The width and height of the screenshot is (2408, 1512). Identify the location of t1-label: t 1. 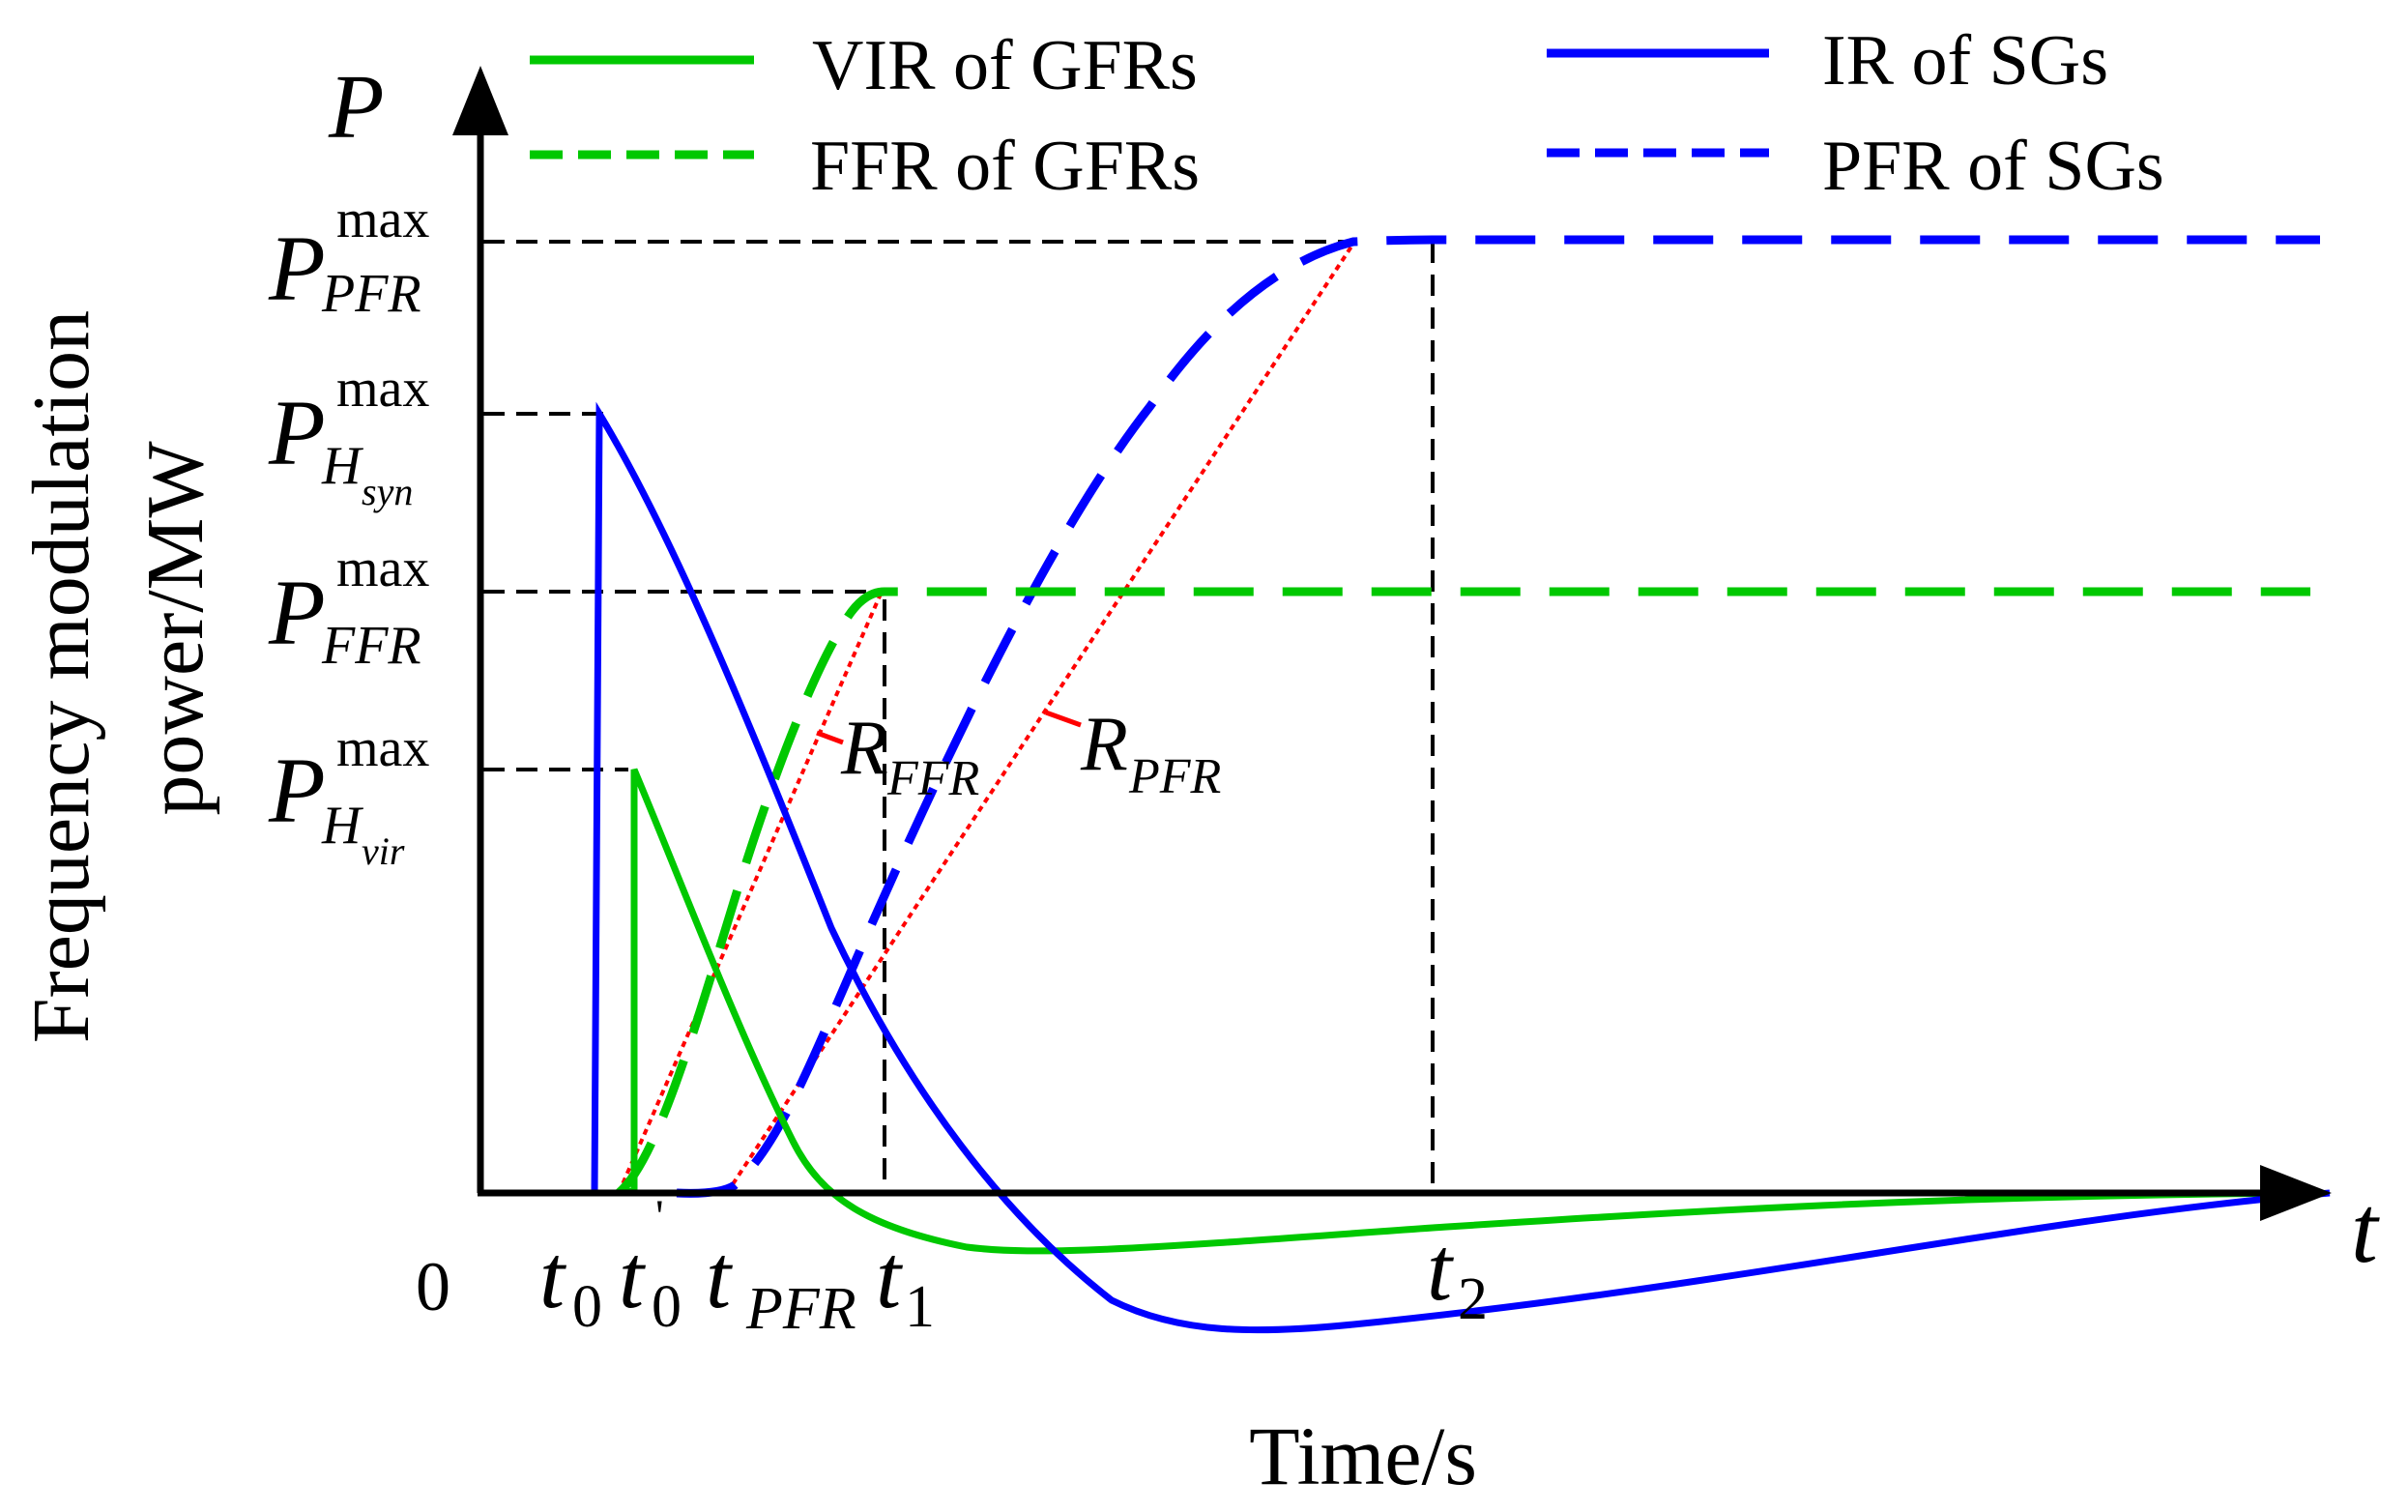
(905, 1283).